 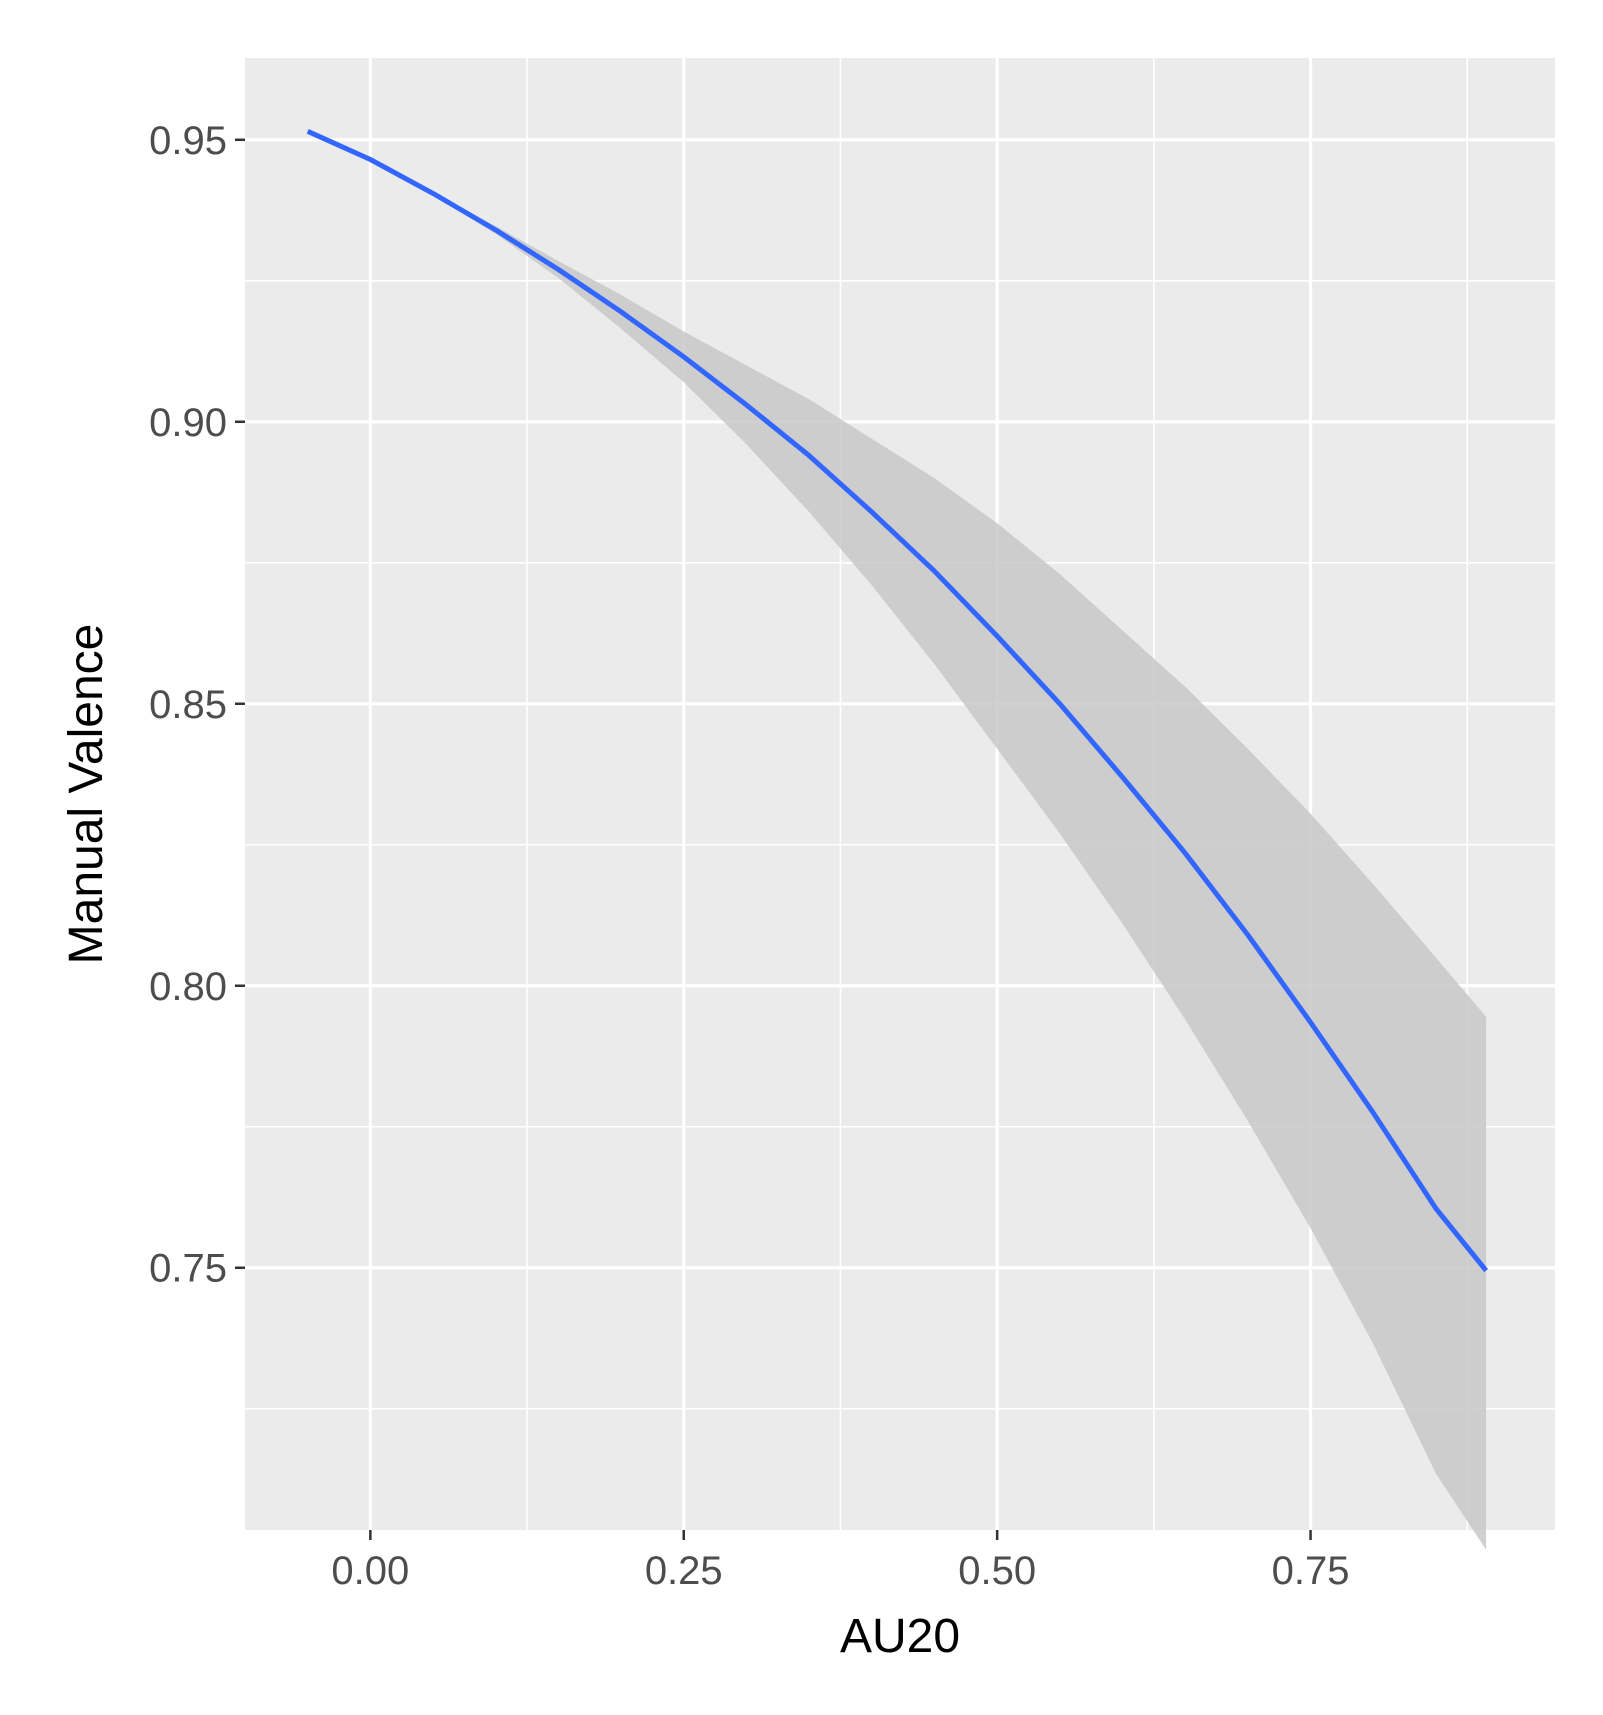 I want to click on x-tick-label: 0.75, so click(x=1311, y=1571).